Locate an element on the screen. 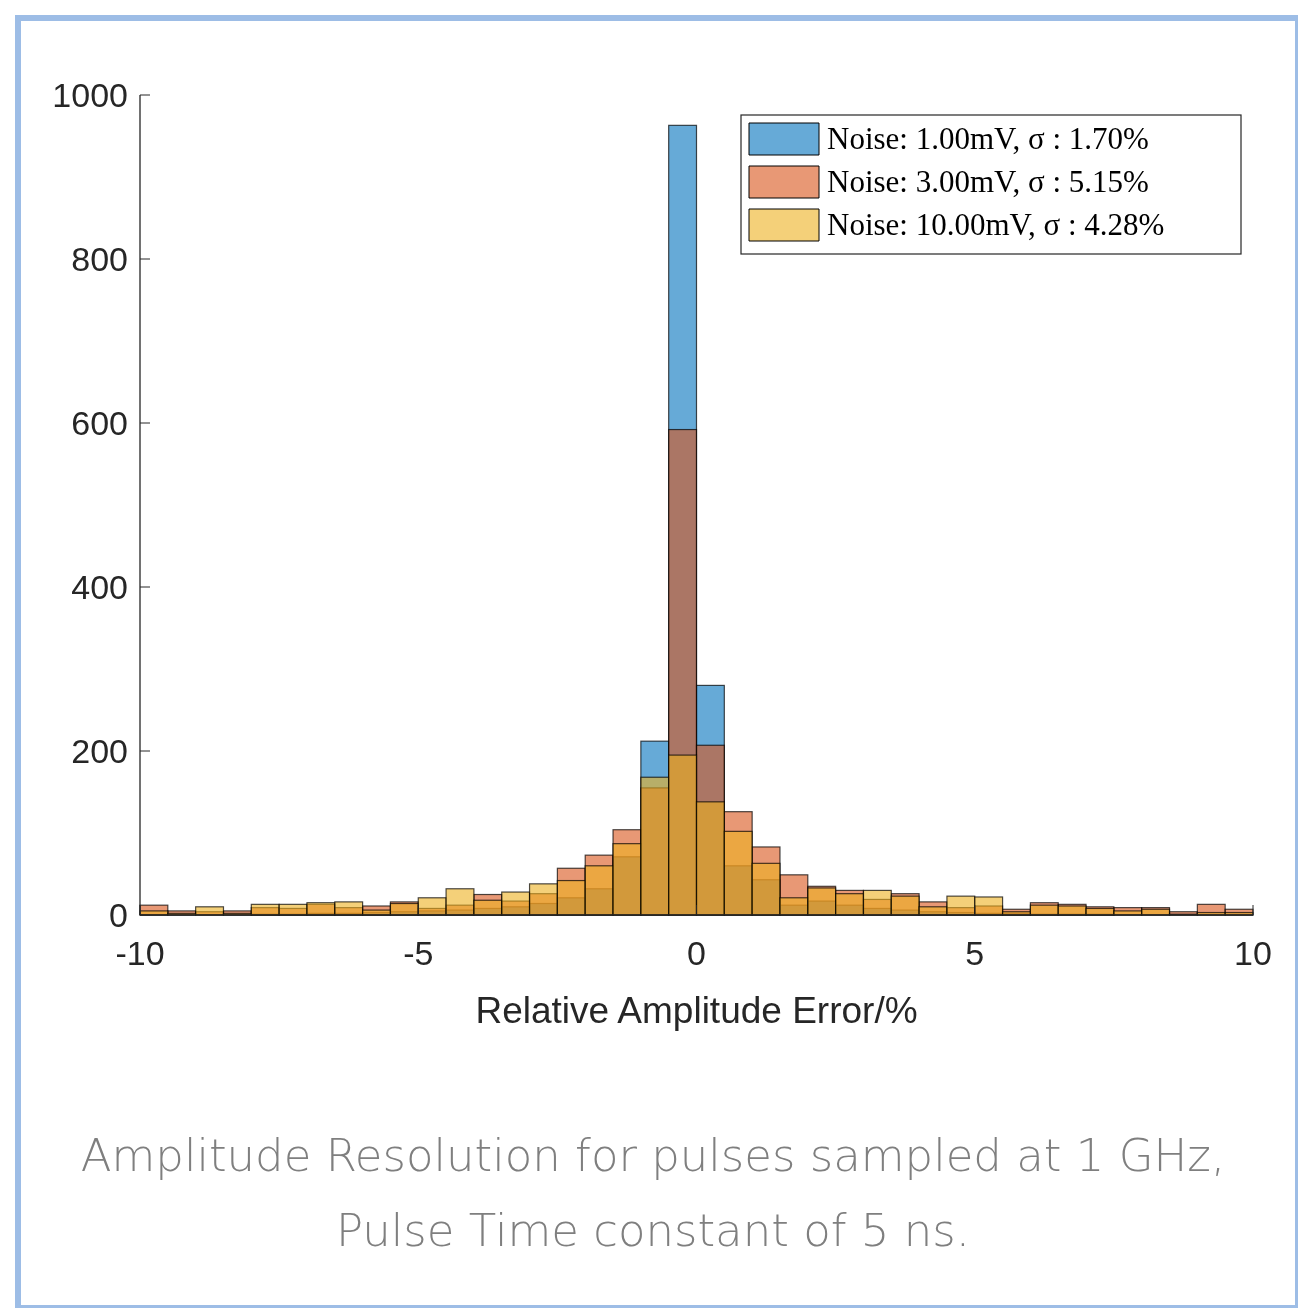 This screenshot has height=1315, width=1306. y-tick-label: 400 is located at coordinates (99, 586).